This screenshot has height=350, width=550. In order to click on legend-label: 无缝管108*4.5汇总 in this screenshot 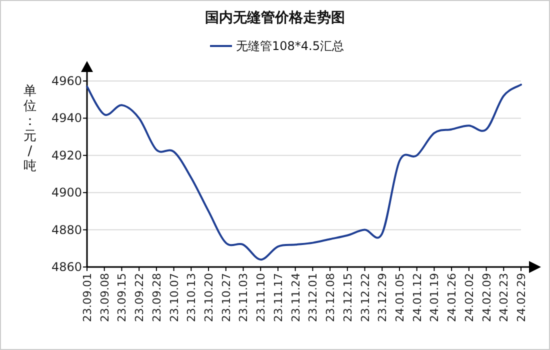, I will do `click(290, 46)`.